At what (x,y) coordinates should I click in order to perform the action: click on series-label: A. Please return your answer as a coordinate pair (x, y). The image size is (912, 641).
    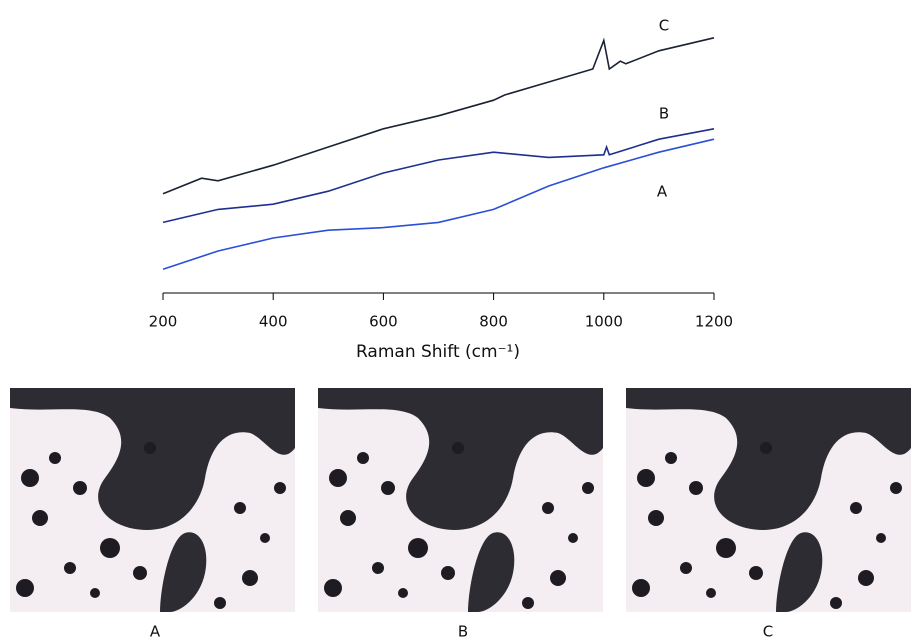
    Looking at the image, I should click on (662, 192).